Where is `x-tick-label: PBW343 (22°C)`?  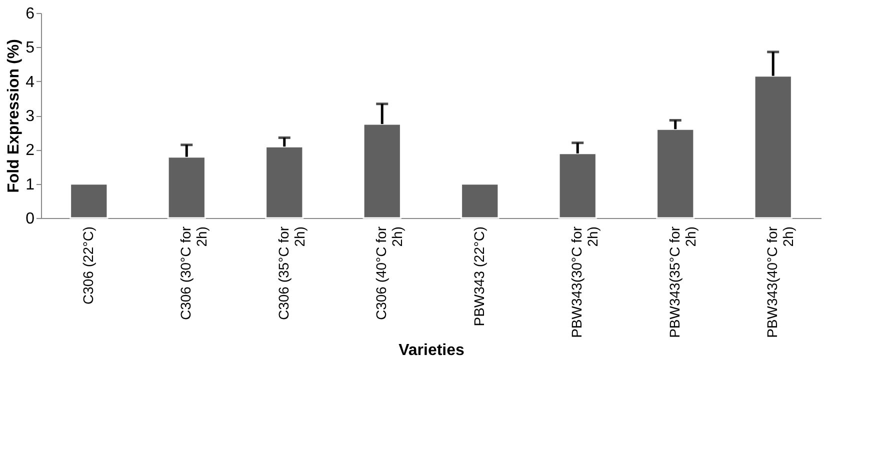 x-tick-label: PBW343 (22°C) is located at coordinates (478, 276).